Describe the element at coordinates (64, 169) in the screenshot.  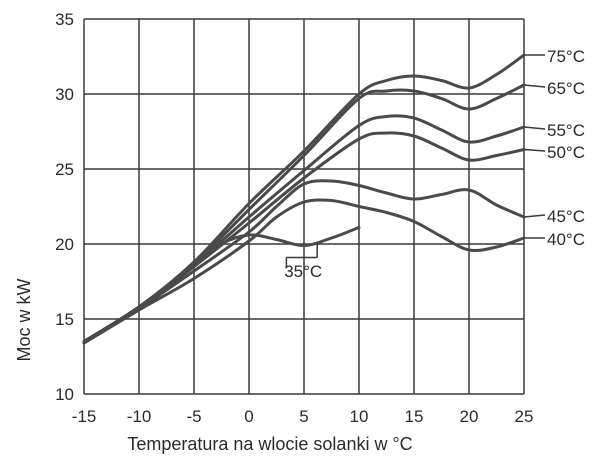
I see `y-tick-label: 25` at that location.